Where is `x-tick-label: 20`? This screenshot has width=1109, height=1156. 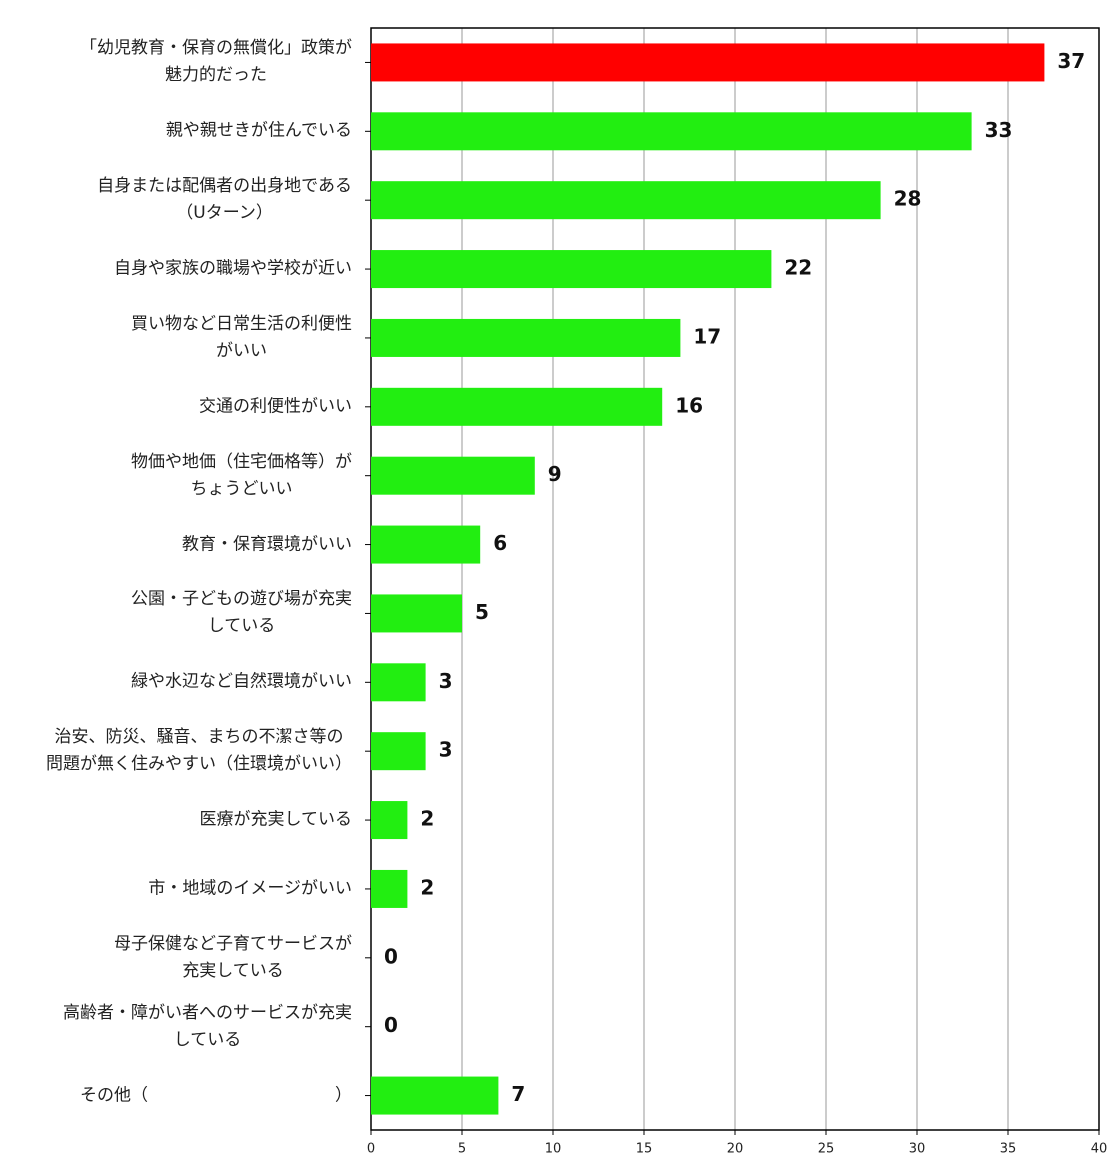 x-tick-label: 20 is located at coordinates (735, 1149).